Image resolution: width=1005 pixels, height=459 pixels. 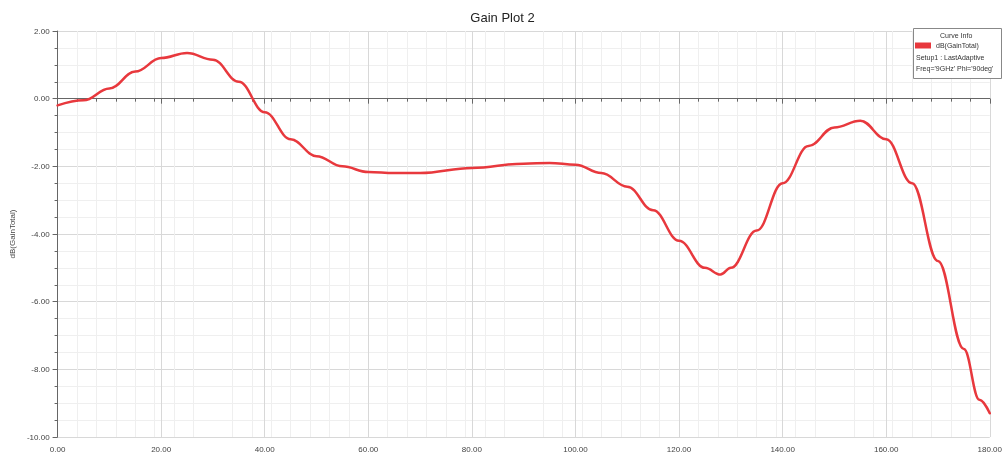 What do you see at coordinates (990, 449) in the screenshot?
I see `x-tick-label: 180.00` at bounding box center [990, 449].